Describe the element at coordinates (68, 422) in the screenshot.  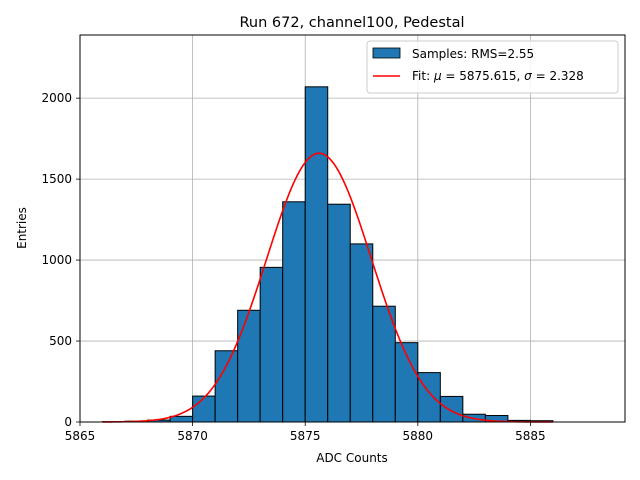
I see `y-tick-label: 0` at that location.